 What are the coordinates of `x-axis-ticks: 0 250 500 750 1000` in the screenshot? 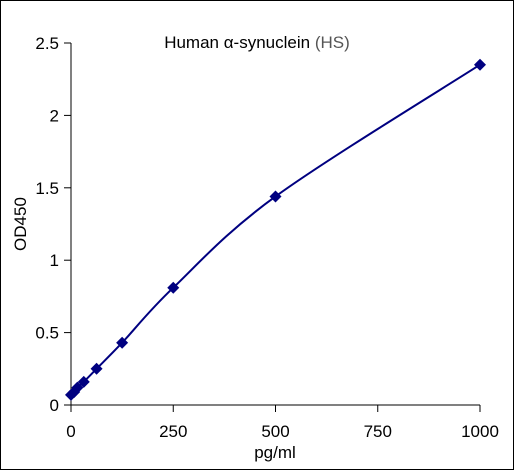 It's located at (282, 423).